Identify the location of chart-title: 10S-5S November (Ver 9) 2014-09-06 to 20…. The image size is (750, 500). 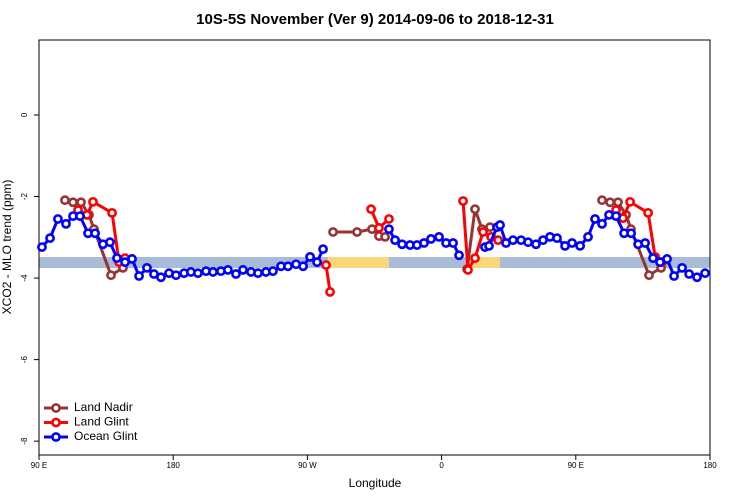
(375, 19).